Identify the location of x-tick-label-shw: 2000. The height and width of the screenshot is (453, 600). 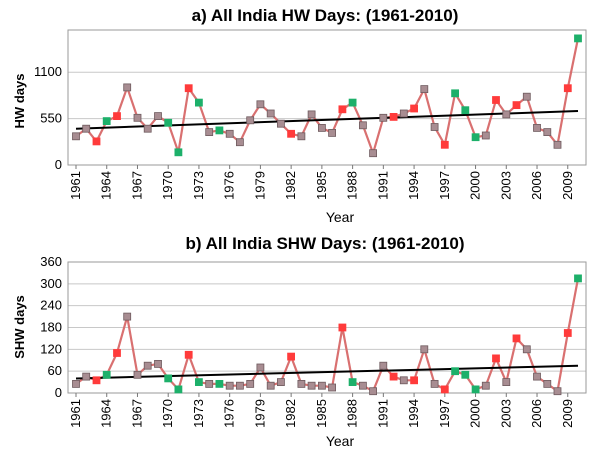
(475, 413).